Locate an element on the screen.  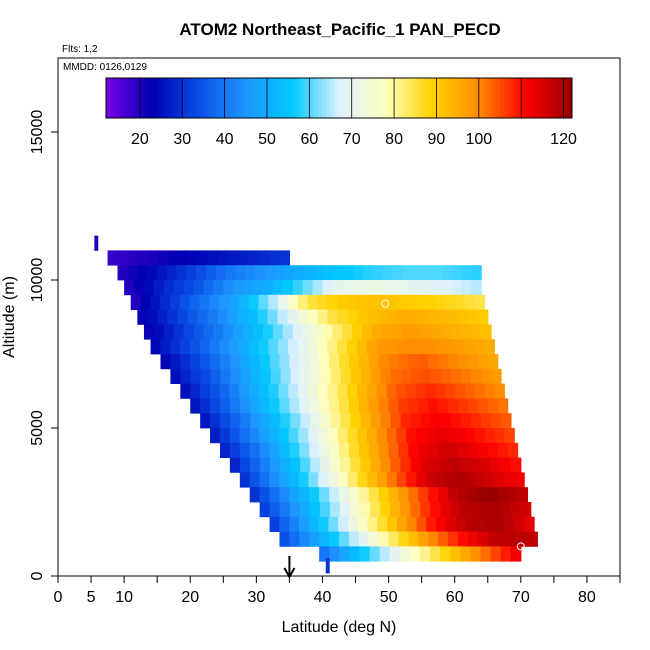
colorbar-tick-label: 90 is located at coordinates (437, 139).